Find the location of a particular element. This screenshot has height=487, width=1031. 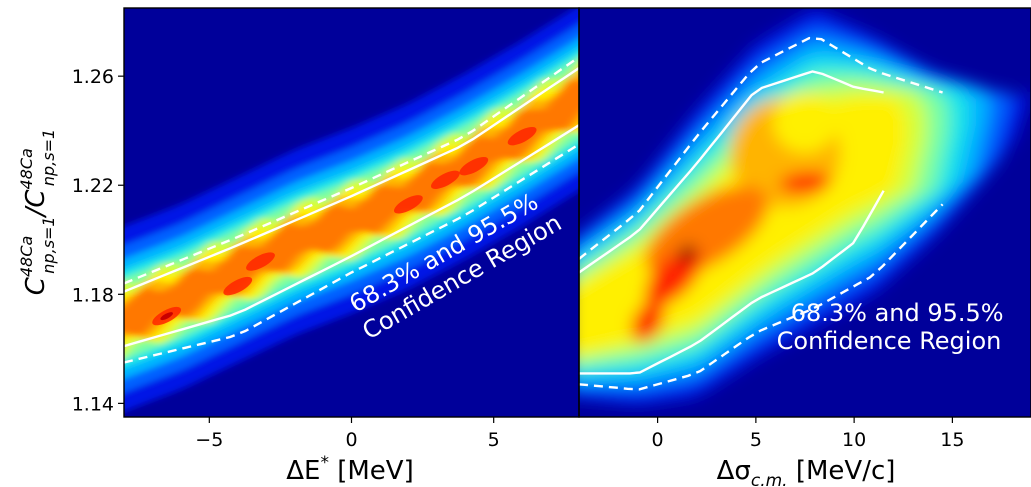

right-annotation: 68.3% and 95.5% Confidence Region is located at coordinates (894, 327).